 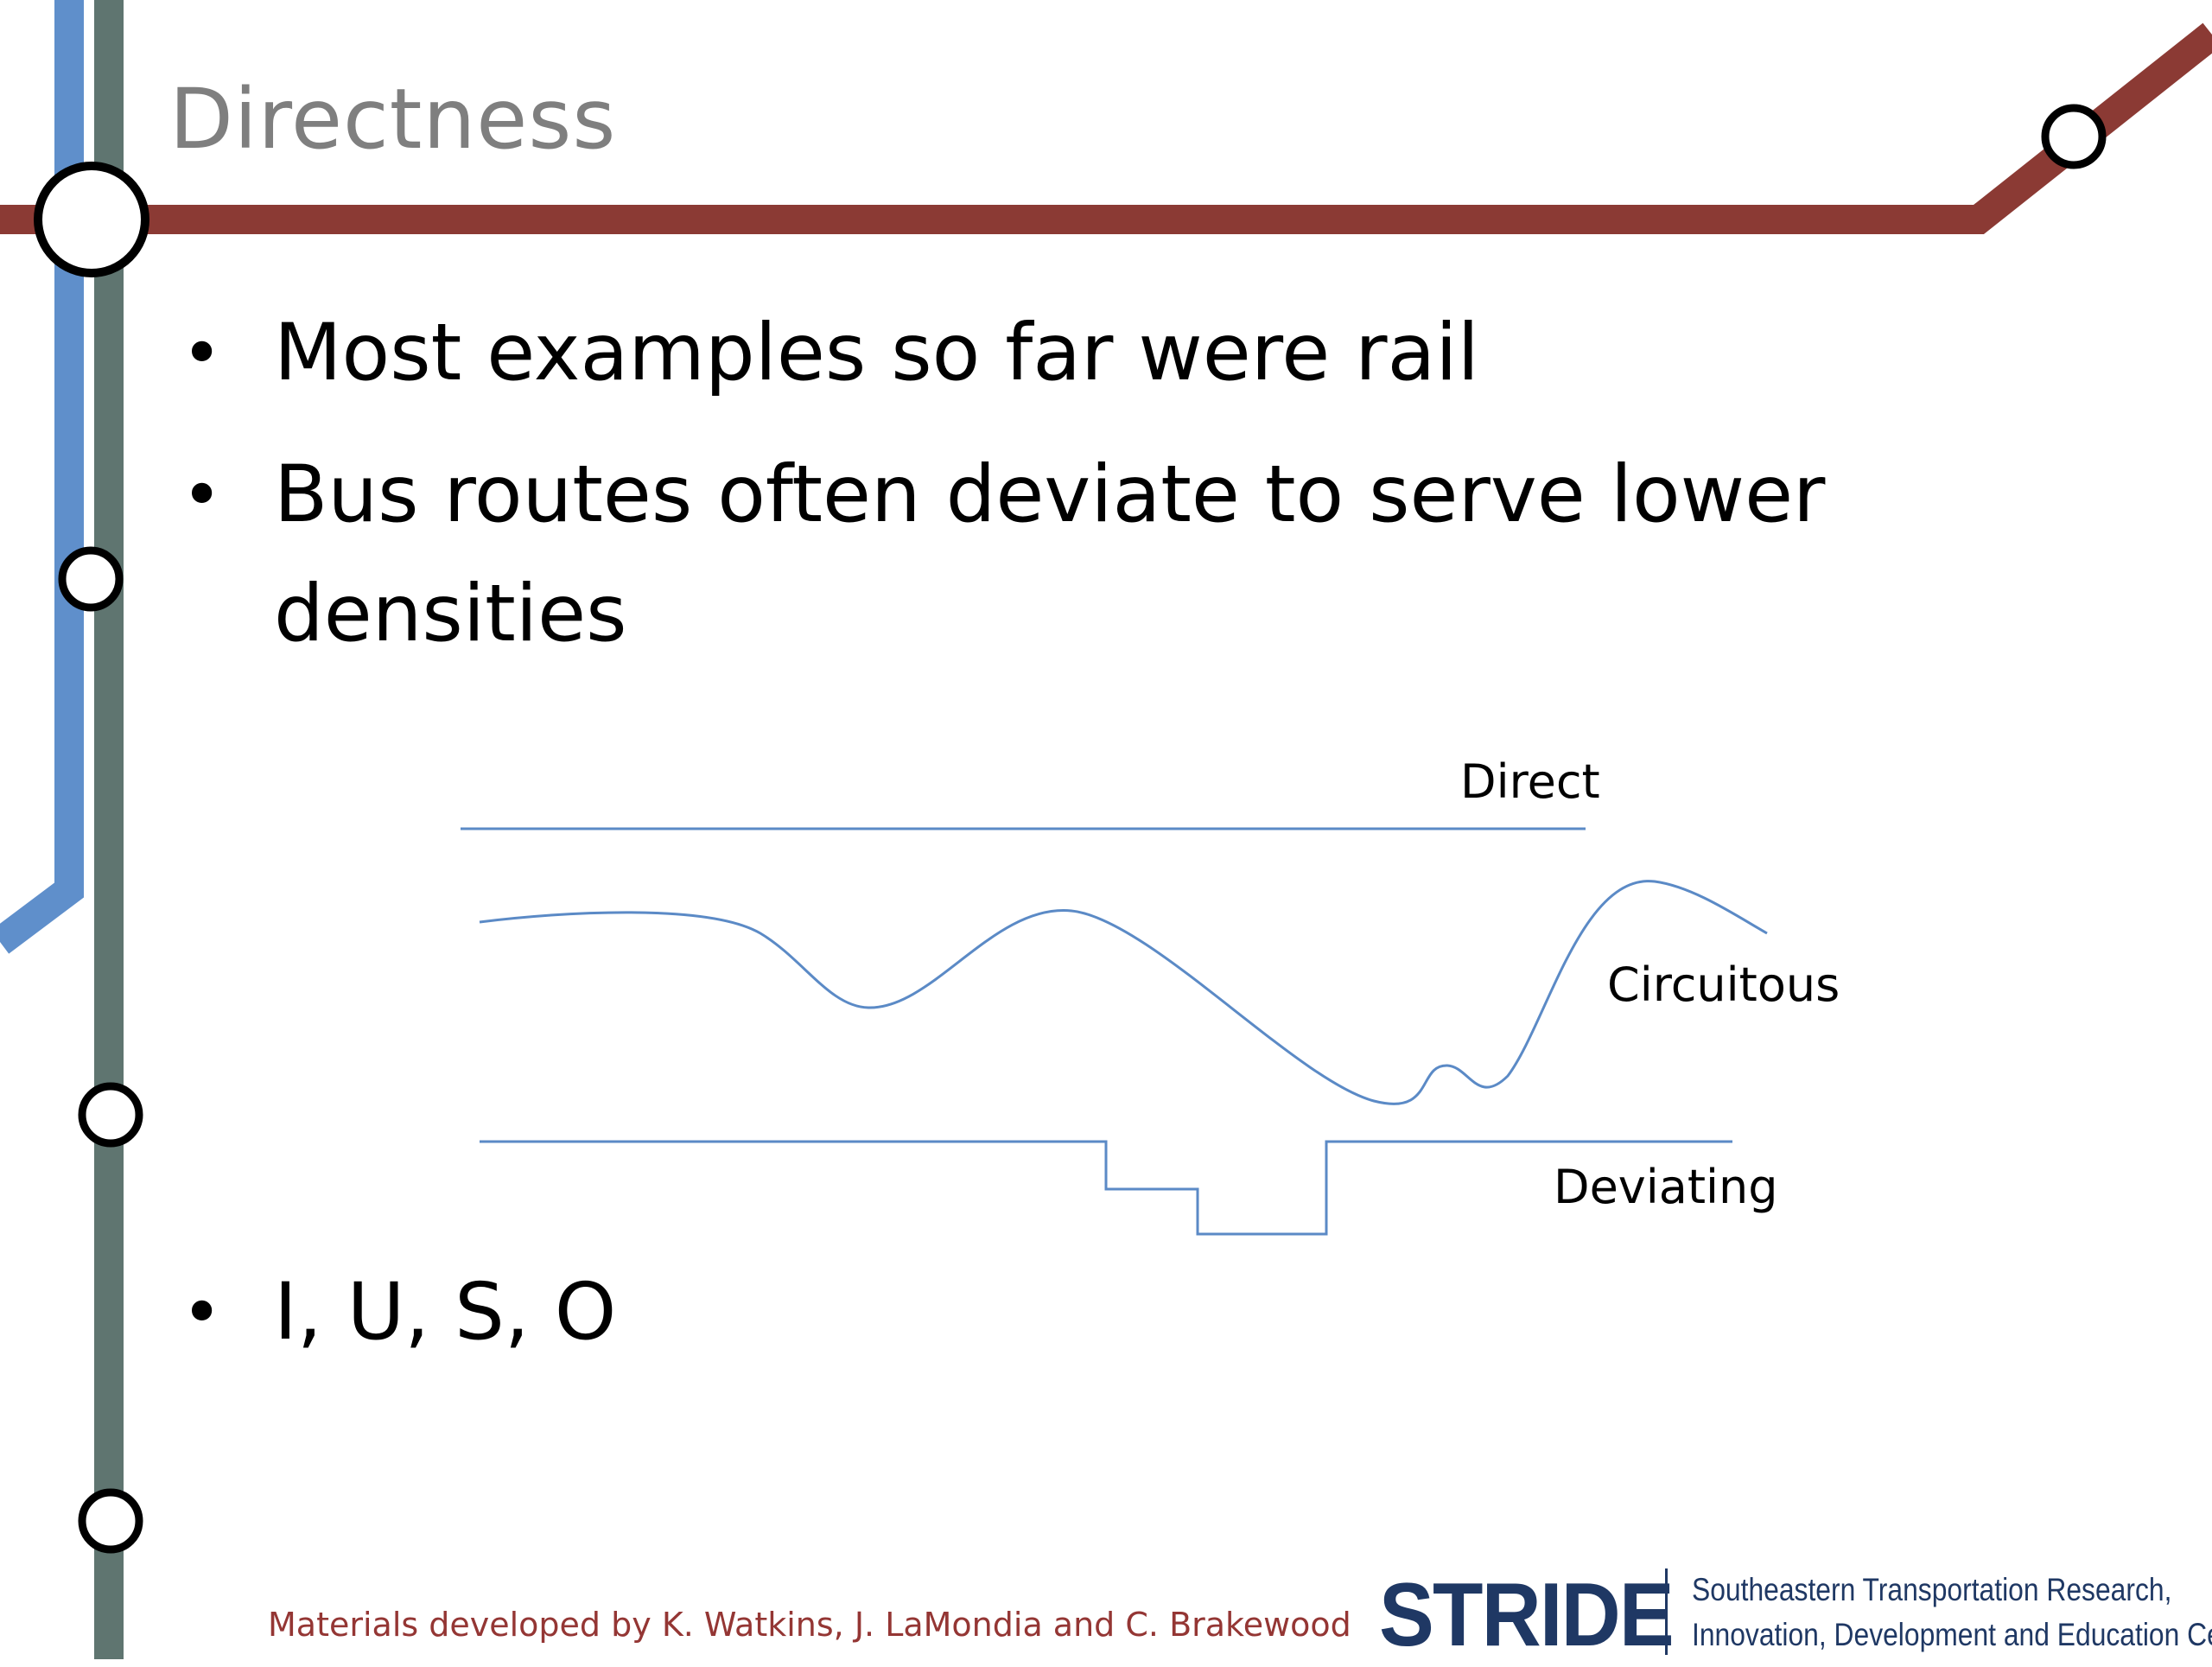 What do you see at coordinates (1530, 781) in the screenshot?
I see `direct-label: Direct` at bounding box center [1530, 781].